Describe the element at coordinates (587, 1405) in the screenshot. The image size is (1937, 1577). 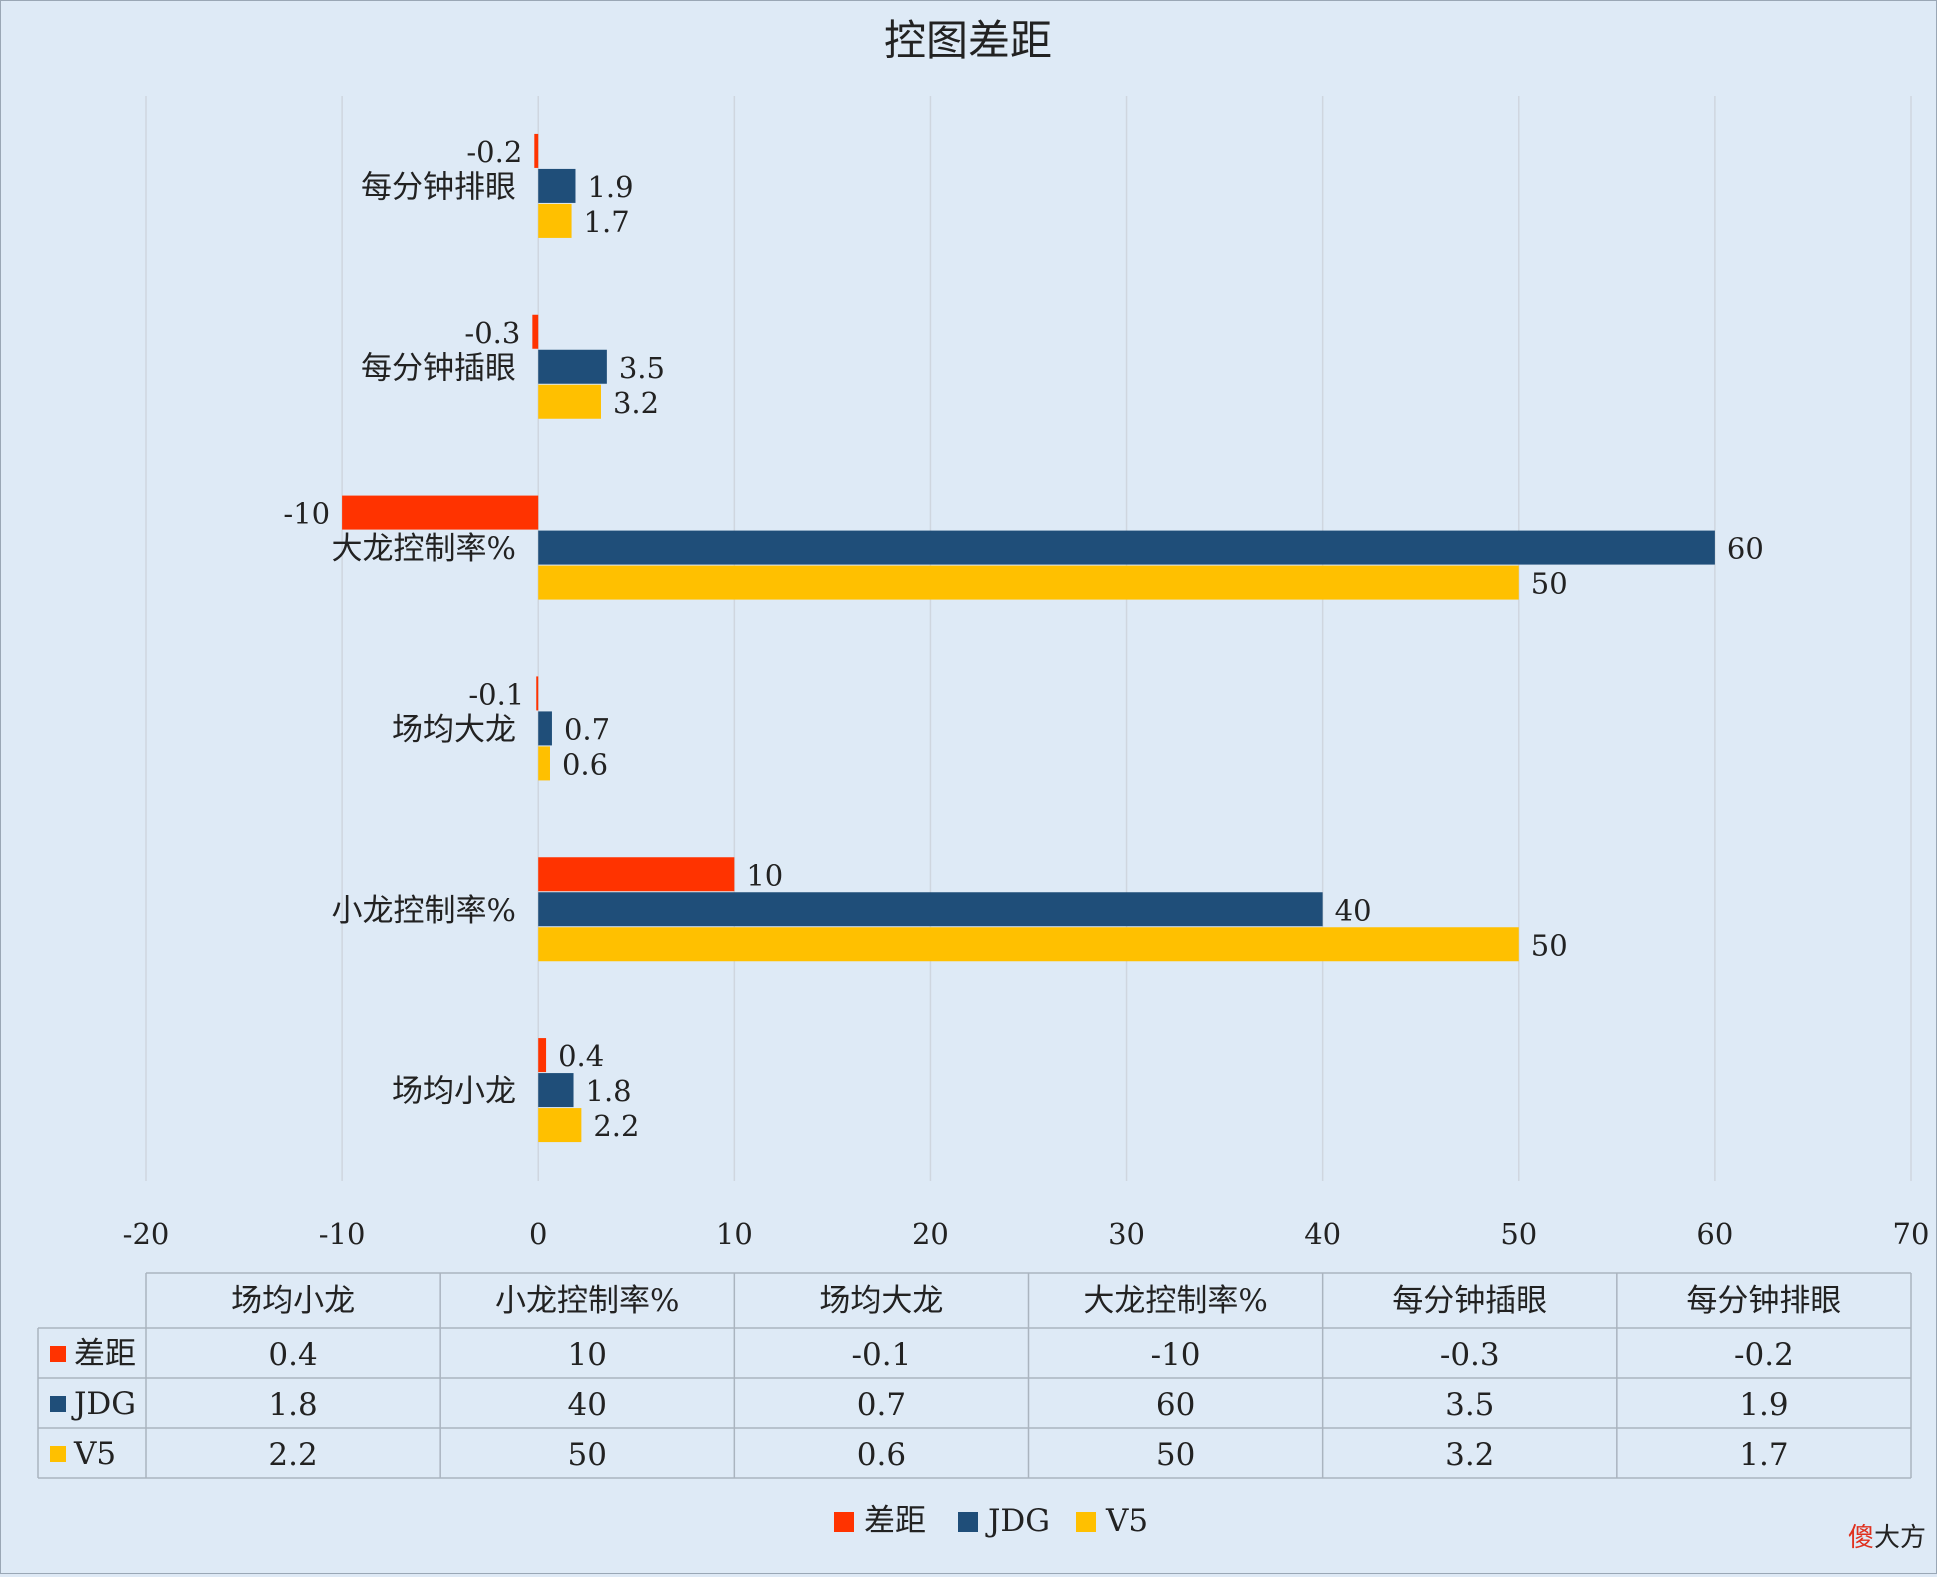
I see `table-value-cell: 40` at that location.